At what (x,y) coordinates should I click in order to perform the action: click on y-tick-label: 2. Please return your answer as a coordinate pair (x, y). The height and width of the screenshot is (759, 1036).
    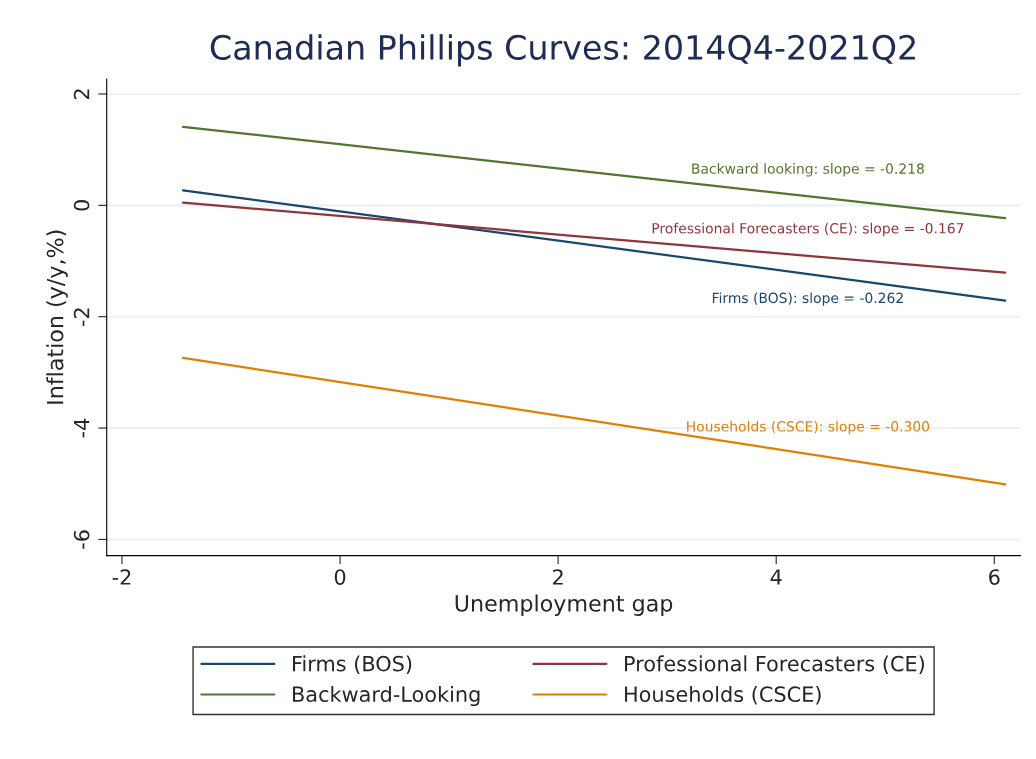
    Looking at the image, I should click on (81, 94).